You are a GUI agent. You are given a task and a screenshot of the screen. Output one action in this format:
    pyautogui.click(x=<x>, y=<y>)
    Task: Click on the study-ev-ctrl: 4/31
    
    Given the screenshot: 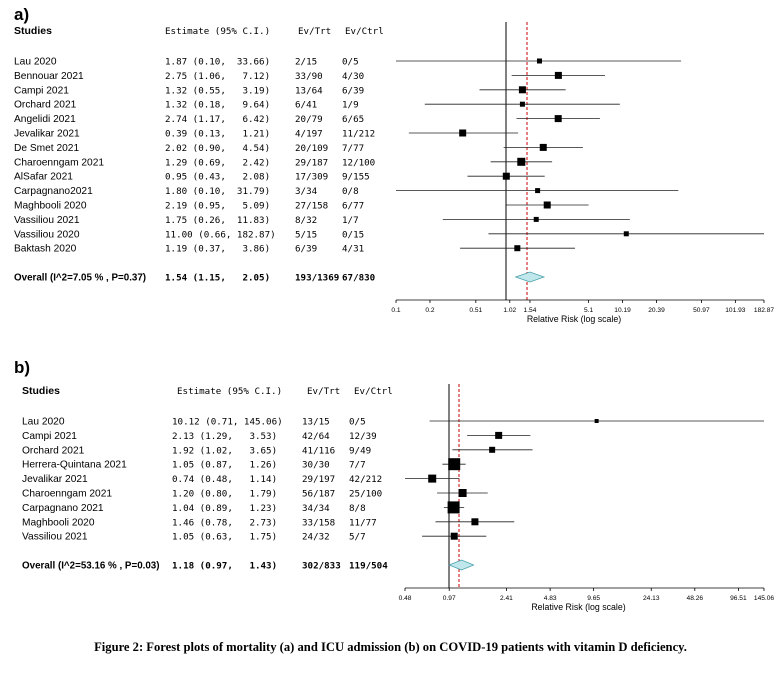 What is the action you would take?
    pyautogui.click(x=353, y=249)
    